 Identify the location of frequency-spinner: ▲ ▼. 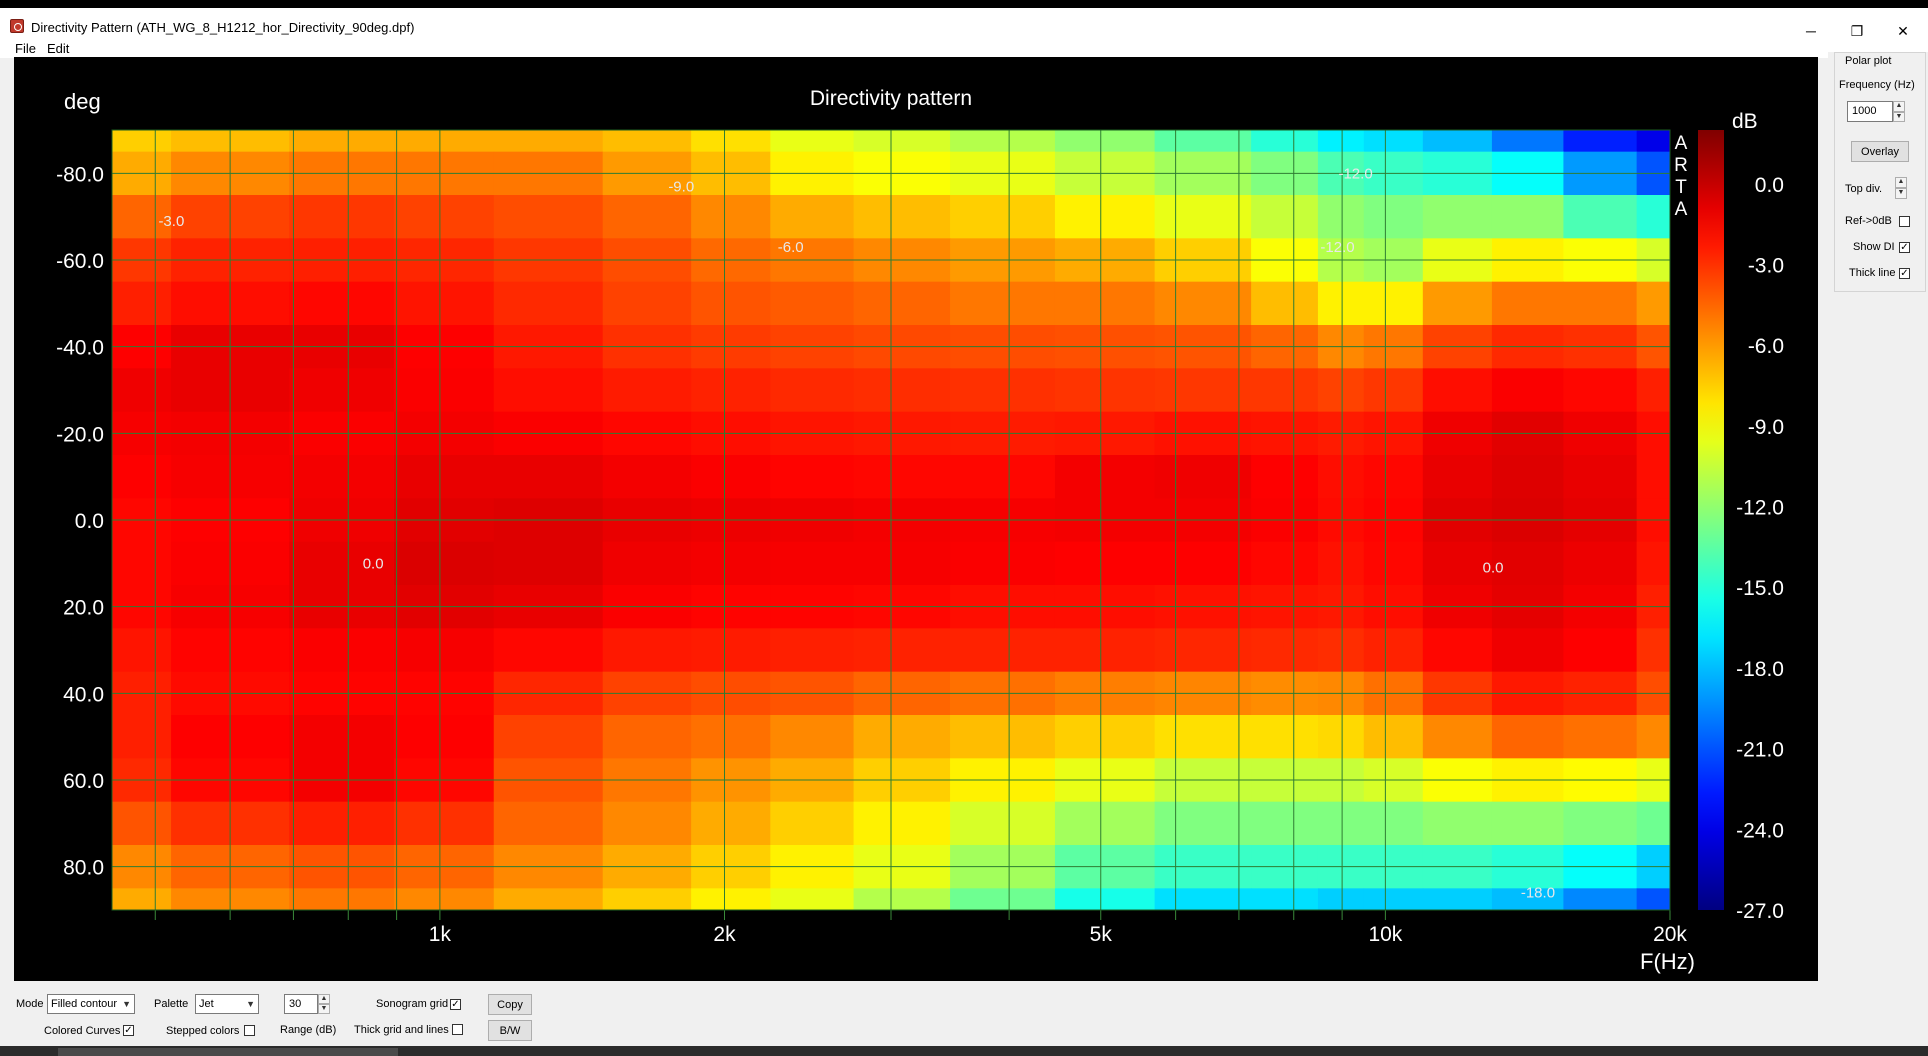
(1899, 111).